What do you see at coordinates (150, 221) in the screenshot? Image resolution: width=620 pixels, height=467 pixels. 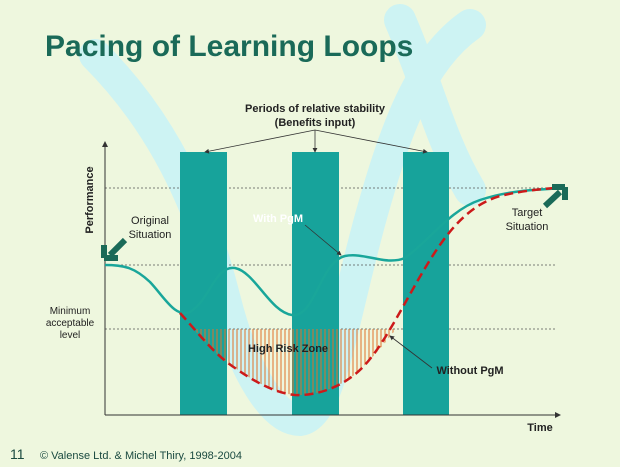 I see `annotation: Original` at bounding box center [150, 221].